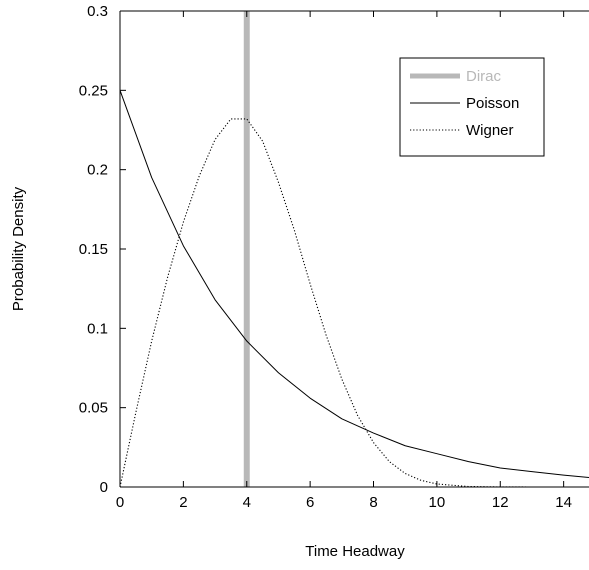  Describe the element at coordinates (355, 551) in the screenshot. I see `x-axis-title: Time Headway` at that location.